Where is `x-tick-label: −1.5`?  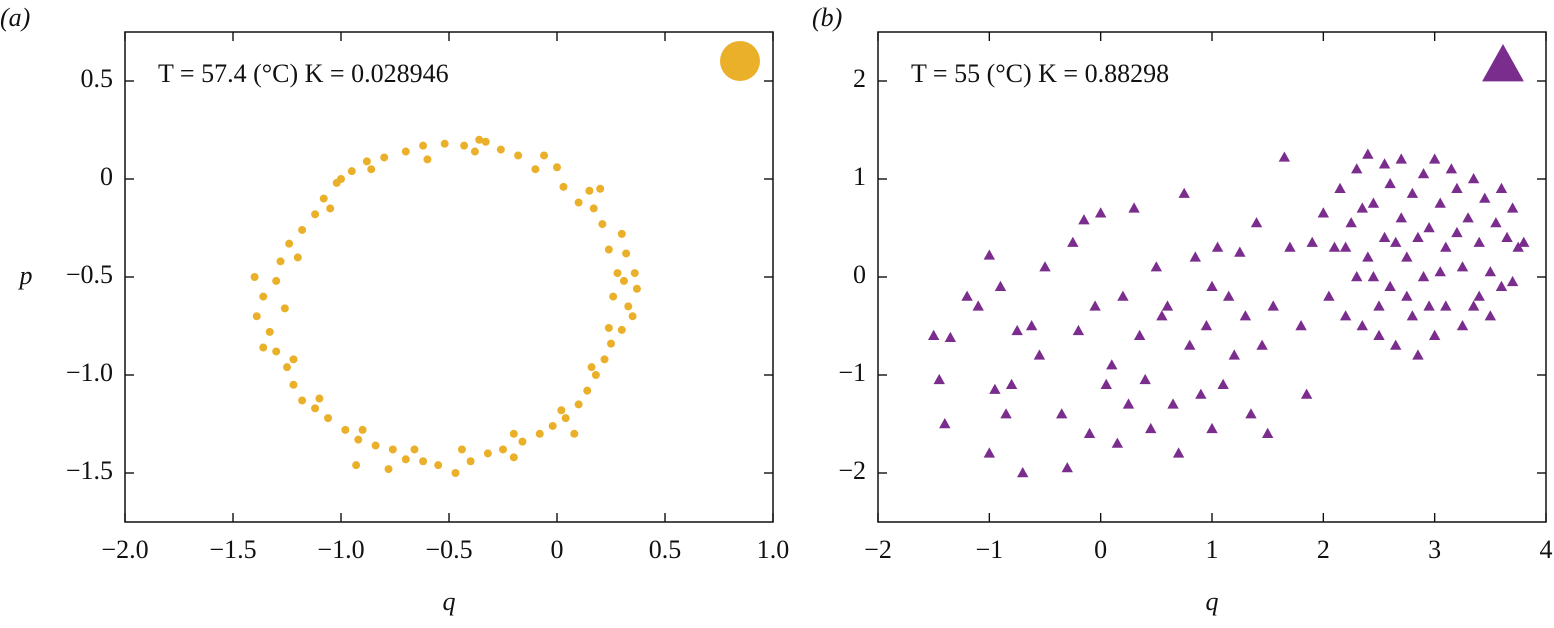
x-tick-label: −1.5 is located at coordinates (232, 549).